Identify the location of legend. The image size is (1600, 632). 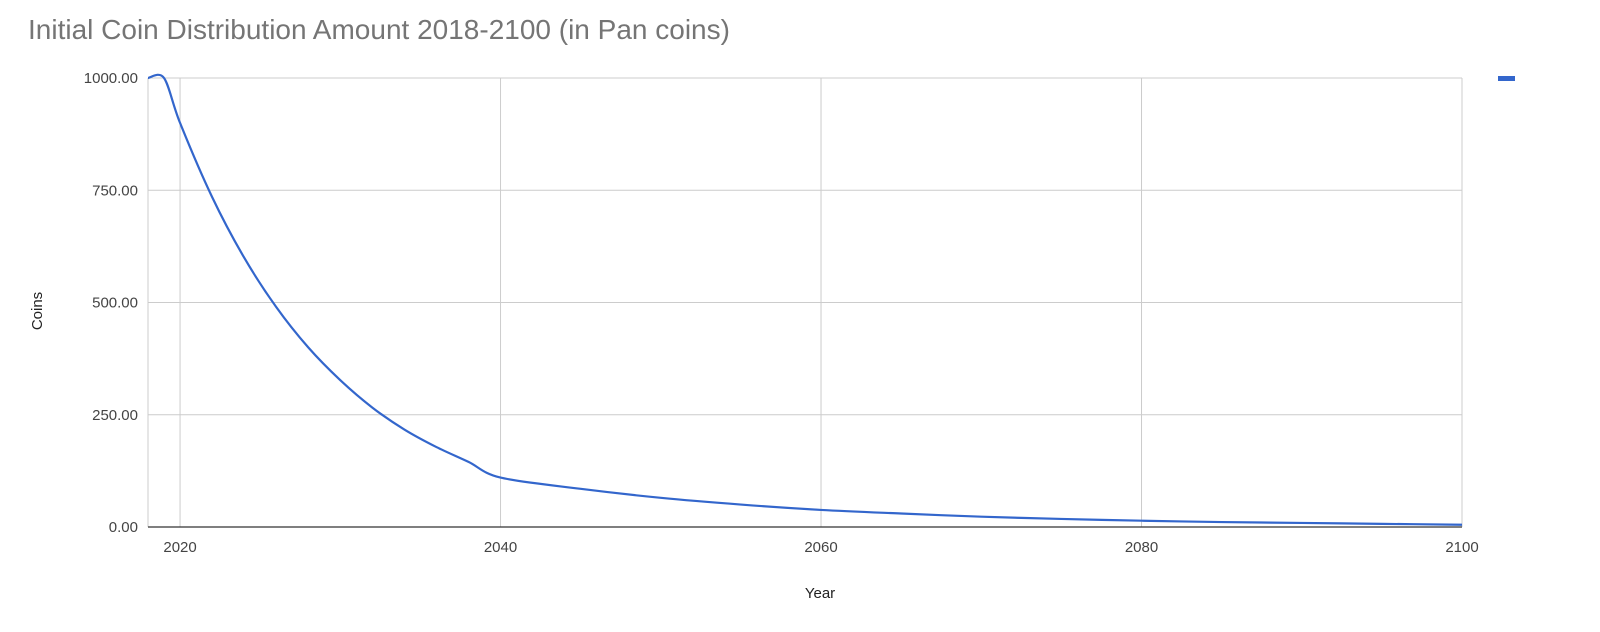
(1506, 78).